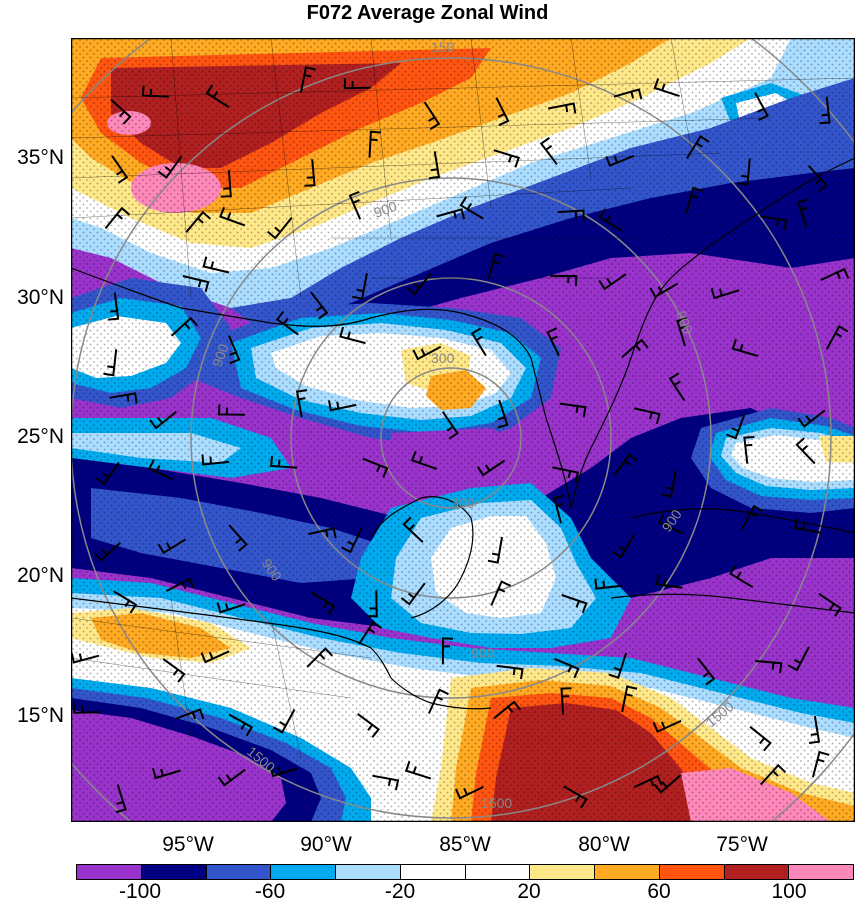 The height and width of the screenshot is (904, 855). What do you see at coordinates (463, 503) in the screenshot?
I see `contour-label: 300` at bounding box center [463, 503].